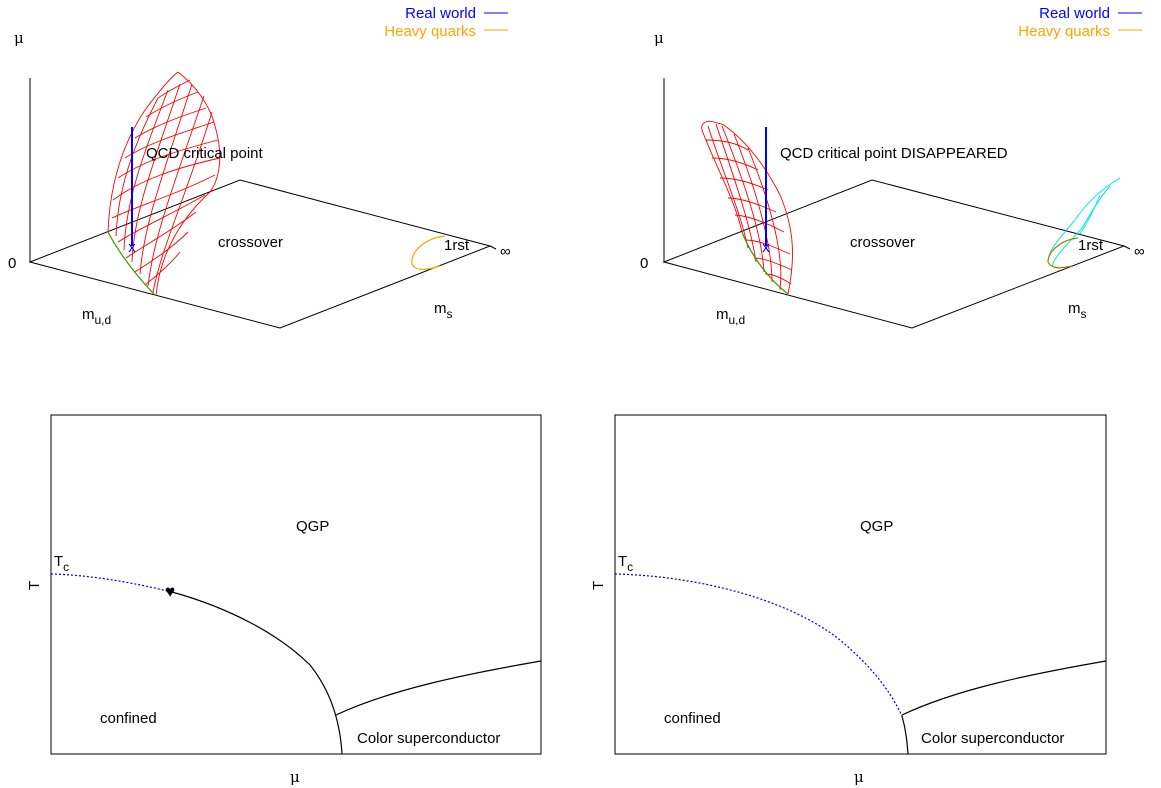  I want to click on critical-point-heart-icon: ♥, so click(170, 591).